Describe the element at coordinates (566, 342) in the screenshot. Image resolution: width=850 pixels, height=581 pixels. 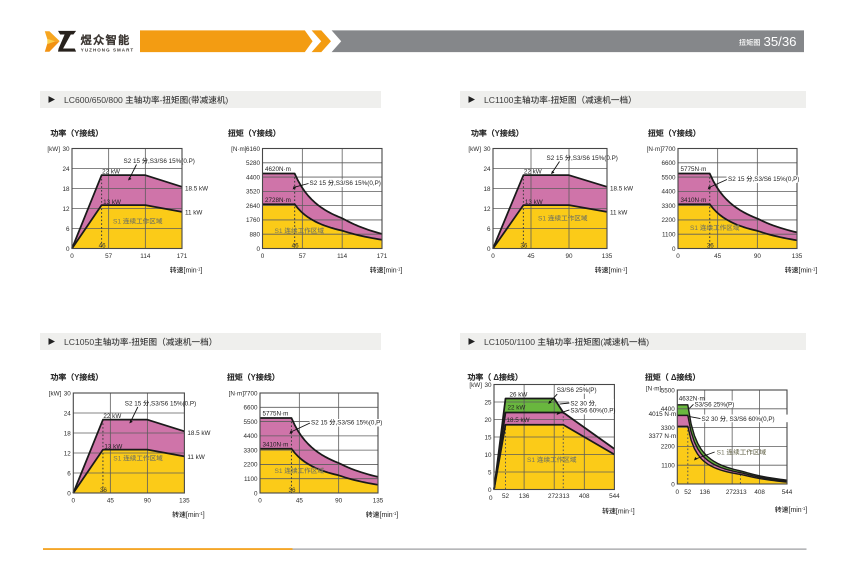
I see `svg-text: LC1050/1100 主轴功率-扭矩图(减速机一档)` at that location.